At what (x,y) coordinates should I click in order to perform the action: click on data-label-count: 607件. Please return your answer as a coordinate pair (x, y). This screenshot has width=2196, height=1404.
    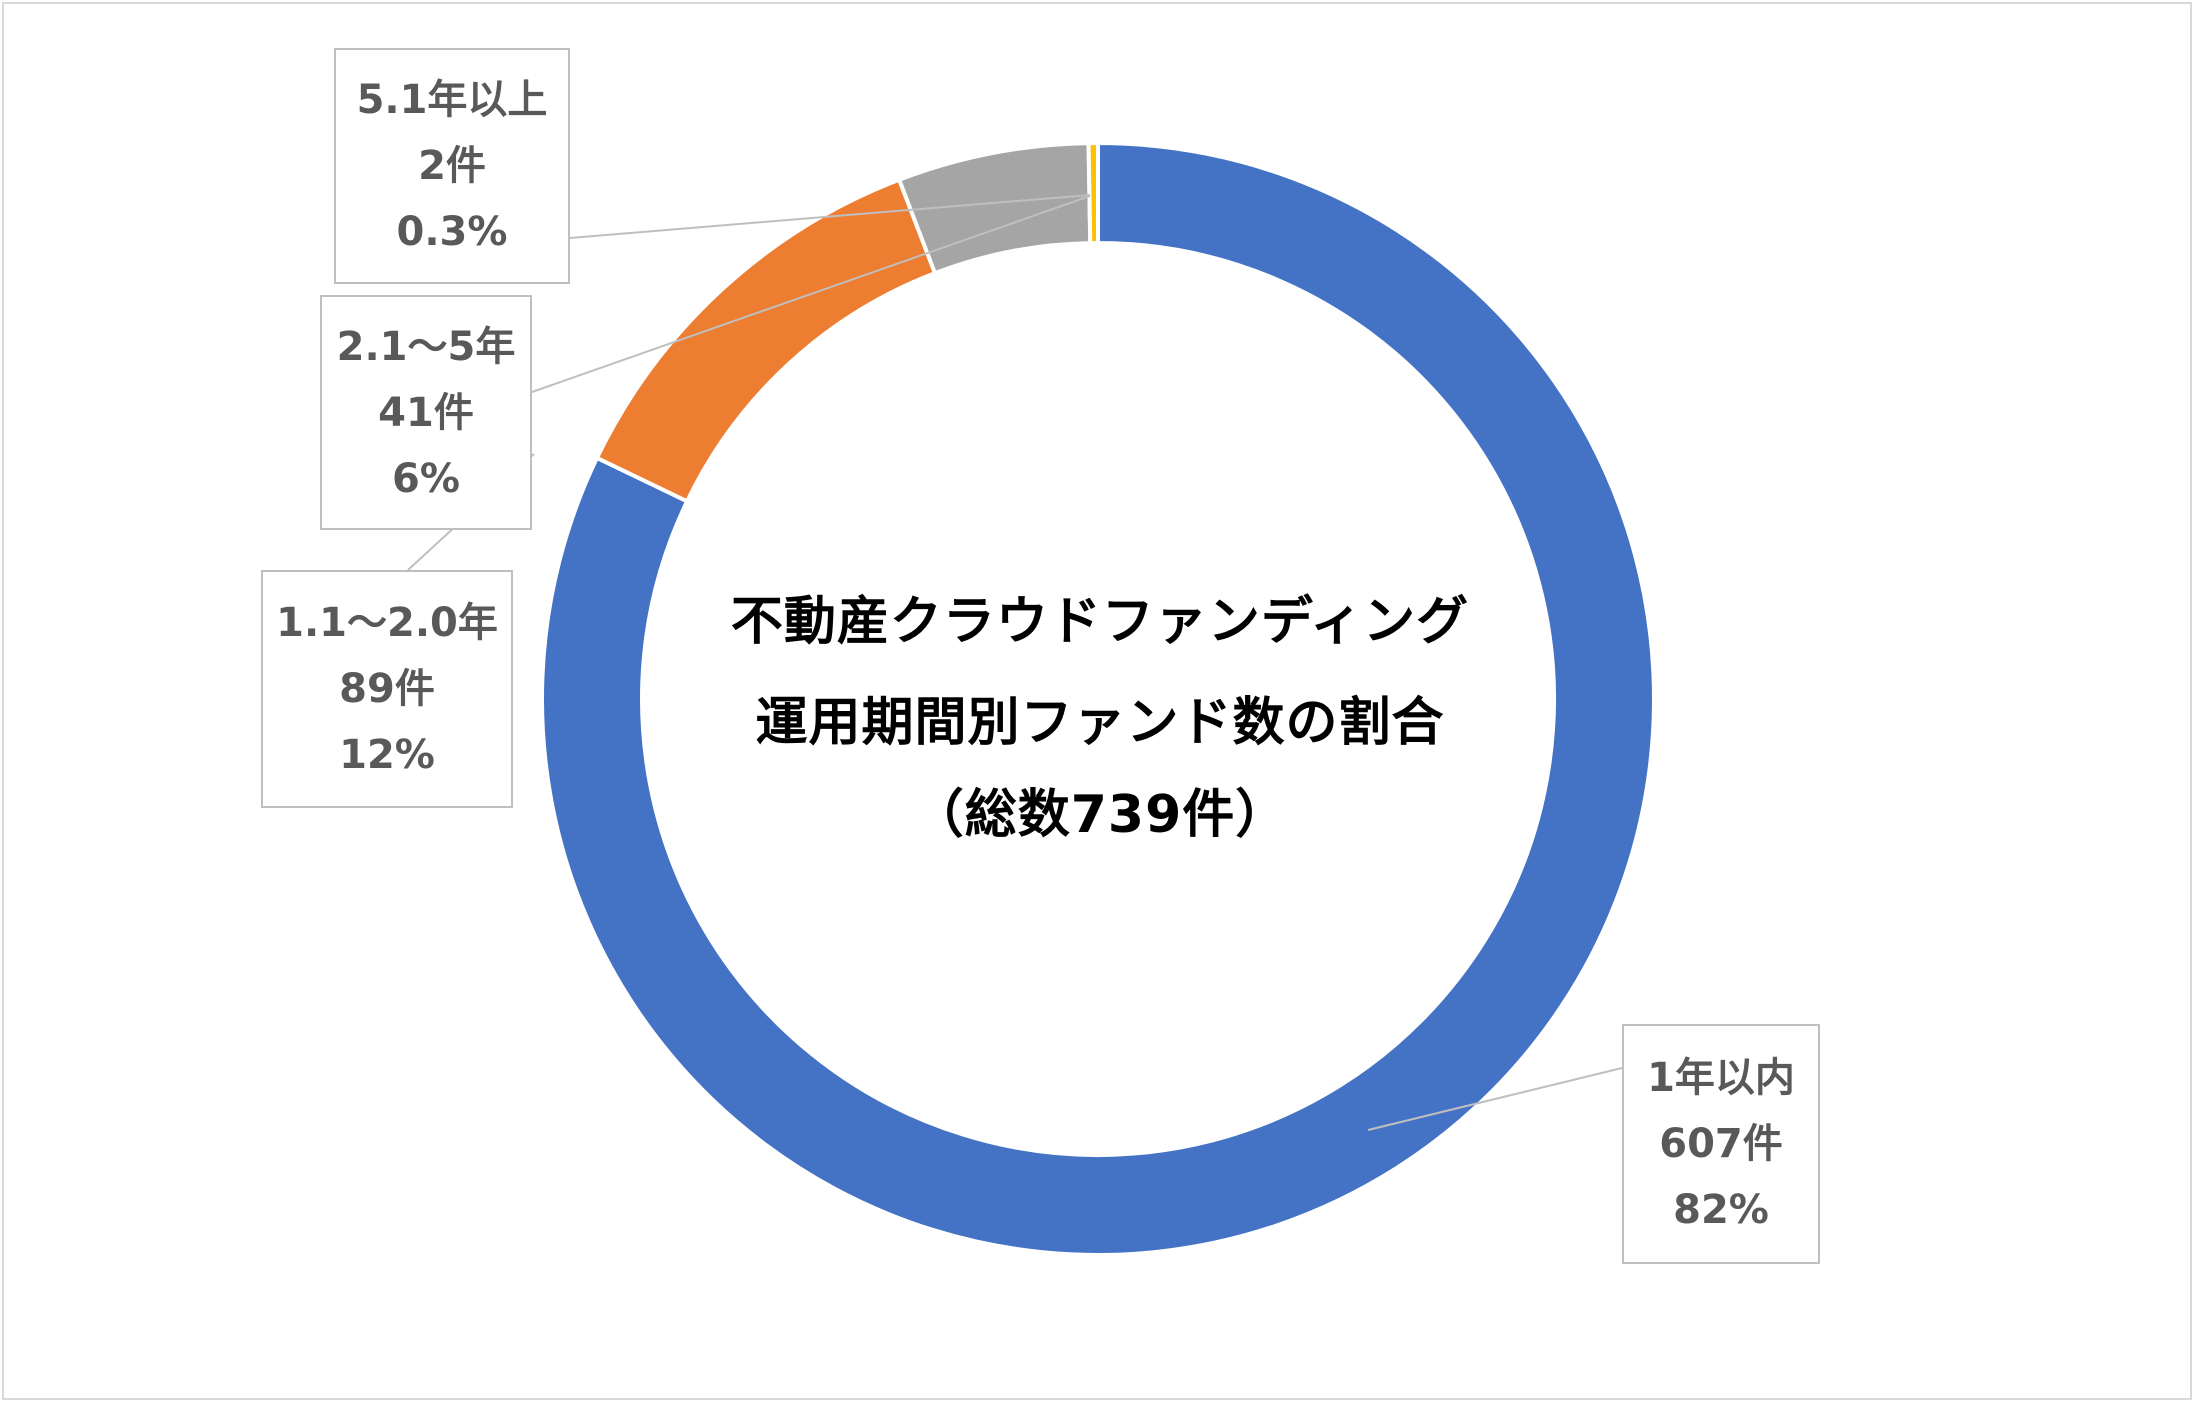
    Looking at the image, I should click on (1721, 1144).